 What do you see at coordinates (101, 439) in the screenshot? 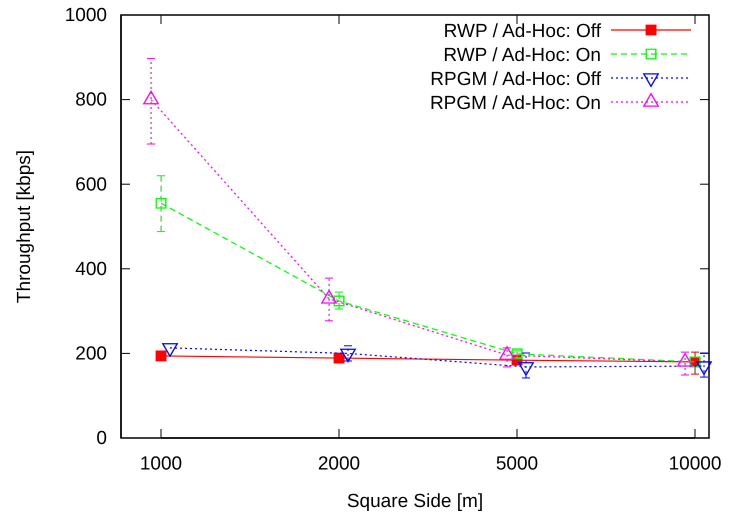
I see `y-tick-label: 0` at bounding box center [101, 439].